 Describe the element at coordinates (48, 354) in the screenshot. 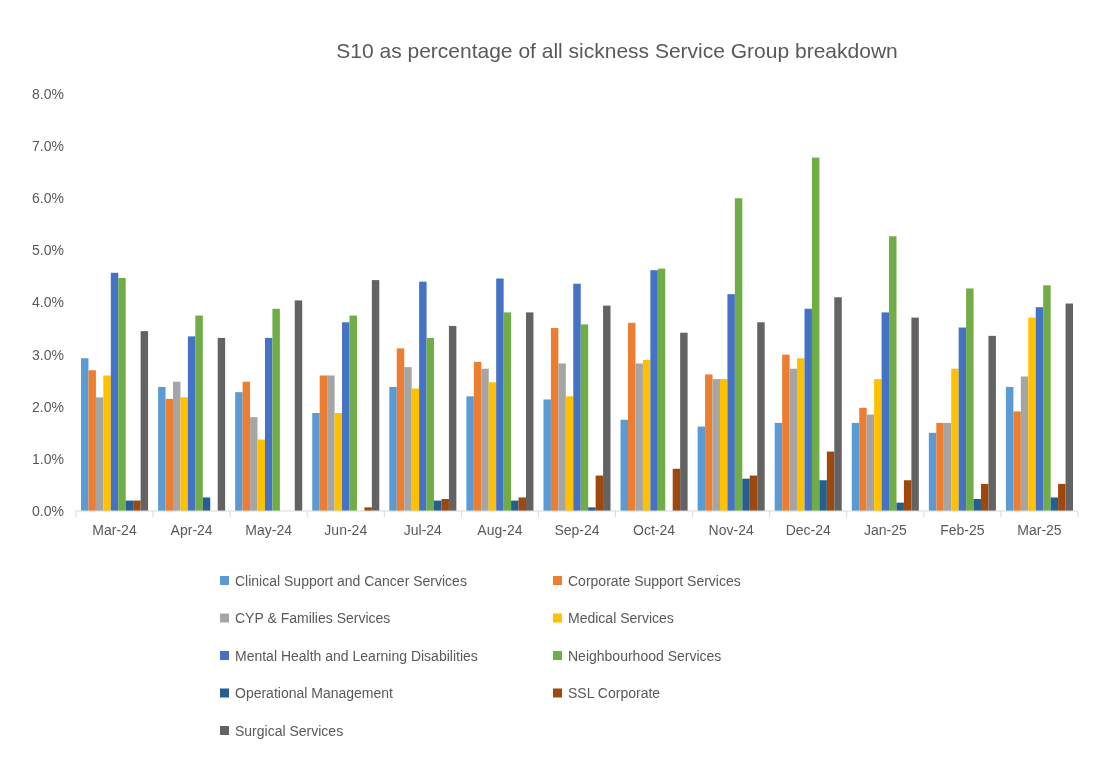

I see `y-tick-label: 3.0%` at that location.